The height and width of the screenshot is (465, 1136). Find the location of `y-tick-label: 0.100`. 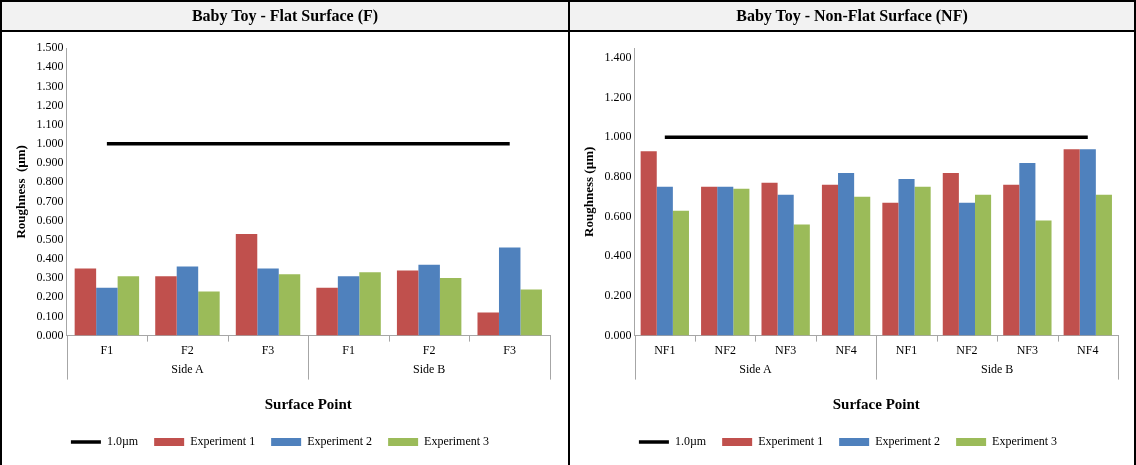

y-tick-label: 0.100 is located at coordinates (50, 315).